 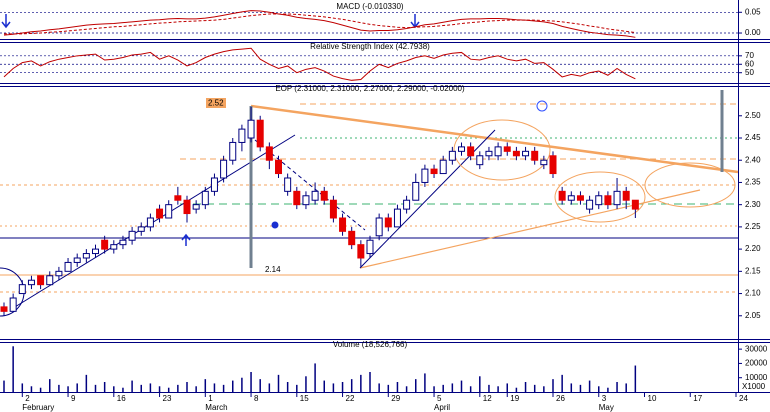 I want to click on month-label: April, so click(x=442, y=407).